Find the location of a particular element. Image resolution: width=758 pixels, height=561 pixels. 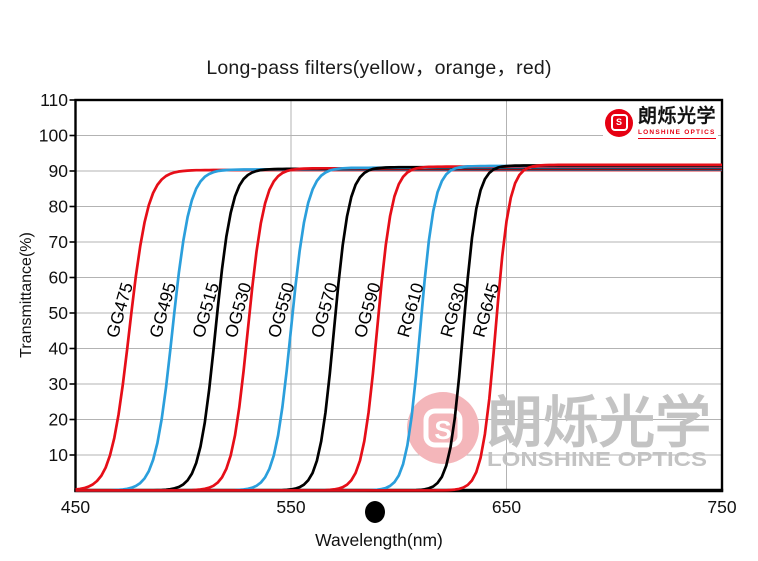

brand-logo-text: 朗烁光学 LONSHINE OPTICS is located at coordinates (677, 122).